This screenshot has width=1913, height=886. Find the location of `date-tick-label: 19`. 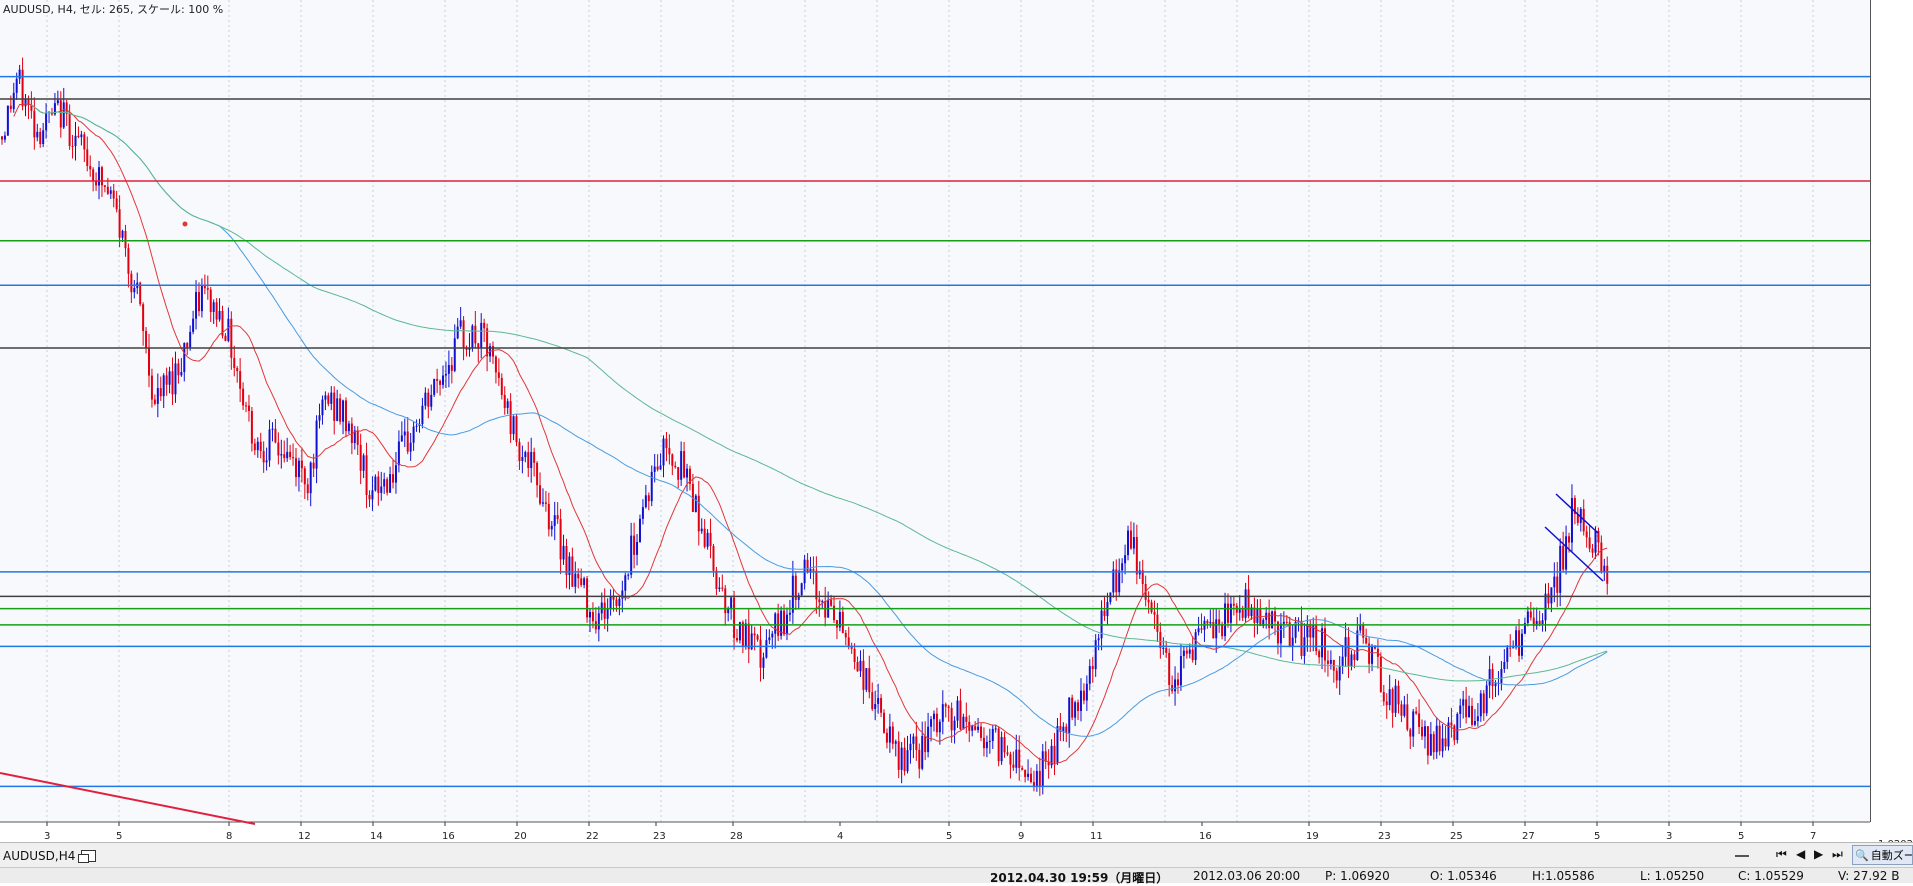

date-tick-label: 19 is located at coordinates (1312, 836).